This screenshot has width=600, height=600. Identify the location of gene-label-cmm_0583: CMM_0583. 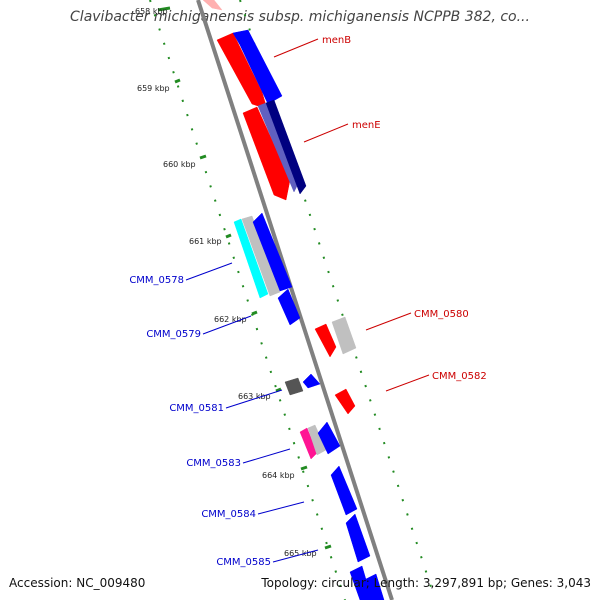
(213, 463).